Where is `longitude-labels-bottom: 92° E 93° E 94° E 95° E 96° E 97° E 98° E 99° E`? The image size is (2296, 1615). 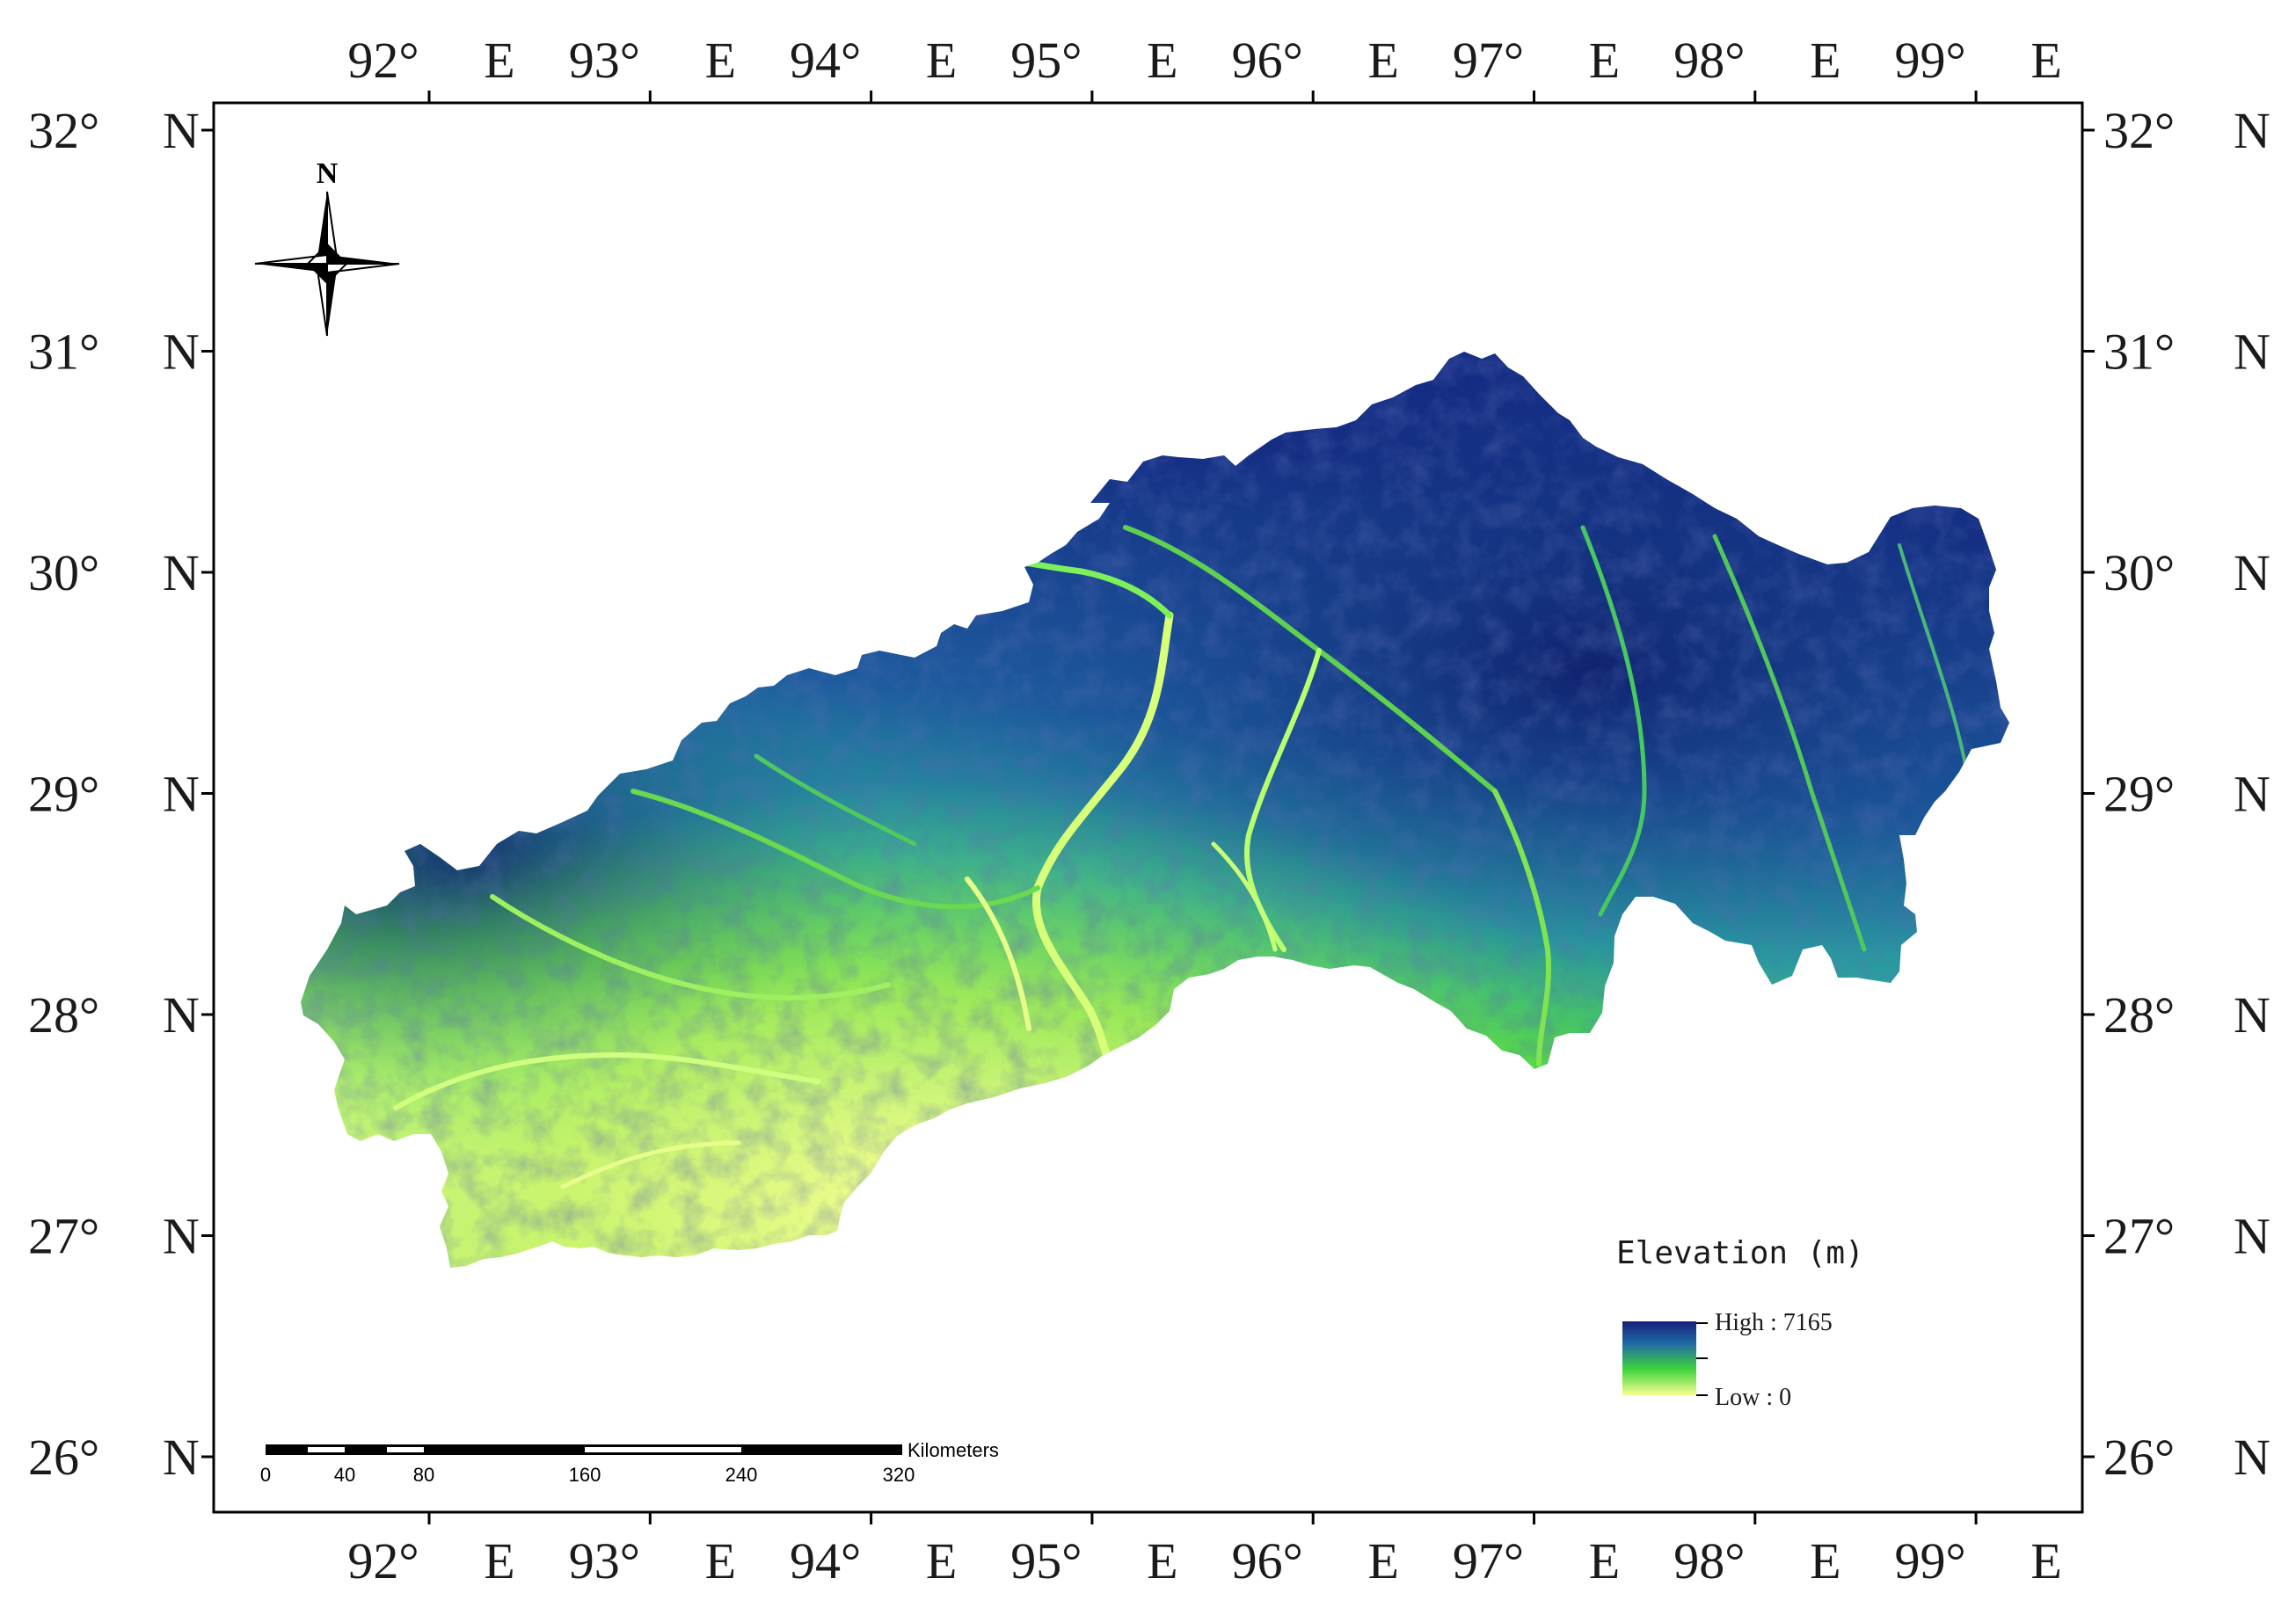 longitude-labels-bottom: 92° E 93° E 94° E 95° E 96° E 97° E 98° E 99° E is located at coordinates (1204, 1561).